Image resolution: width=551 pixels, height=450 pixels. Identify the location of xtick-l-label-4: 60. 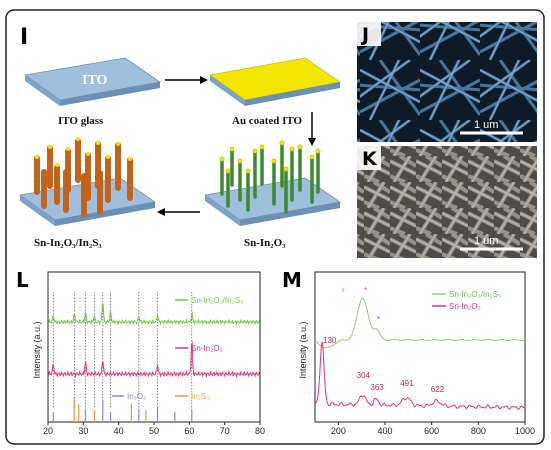
(189, 431).